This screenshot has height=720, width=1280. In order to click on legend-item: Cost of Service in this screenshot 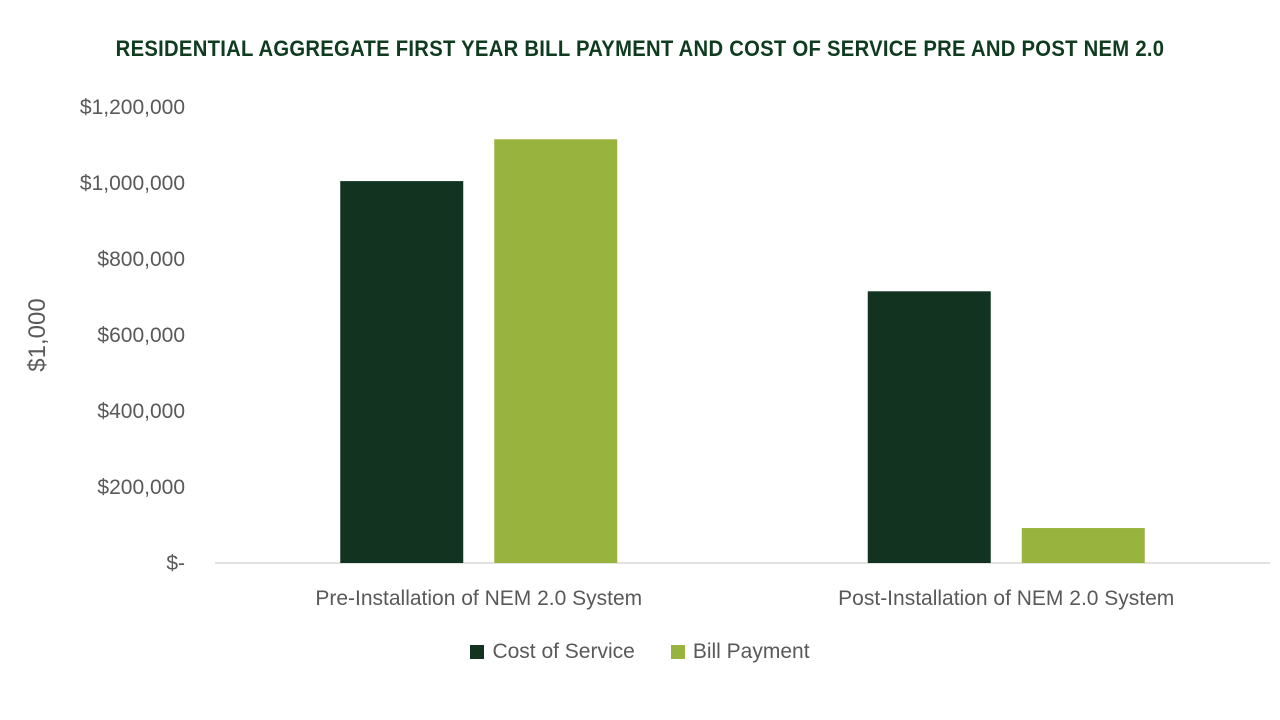, I will do `click(552, 652)`.